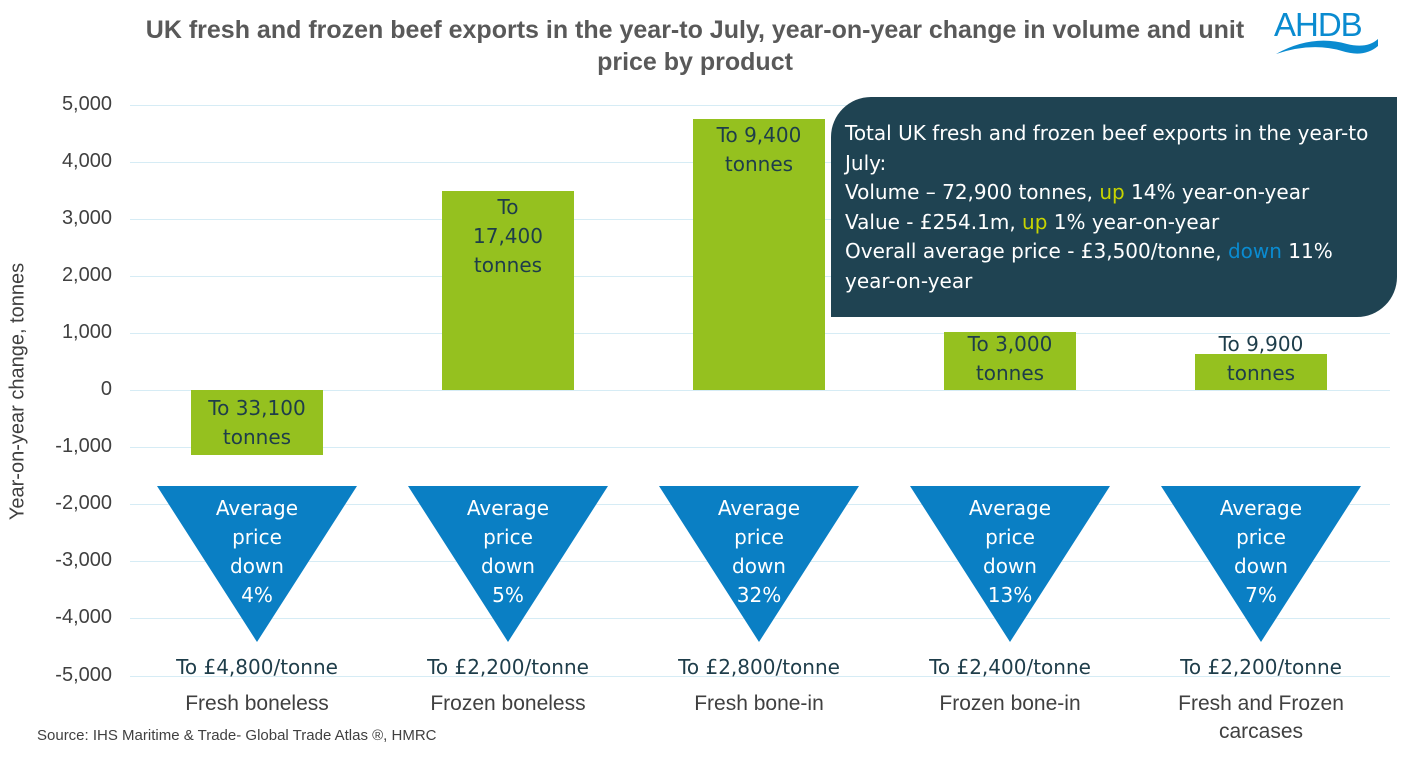 The width and height of the screenshot is (1401, 760). Describe the element at coordinates (759, 667) in the screenshot. I see `price-label: To £2,800/tonne` at that location.